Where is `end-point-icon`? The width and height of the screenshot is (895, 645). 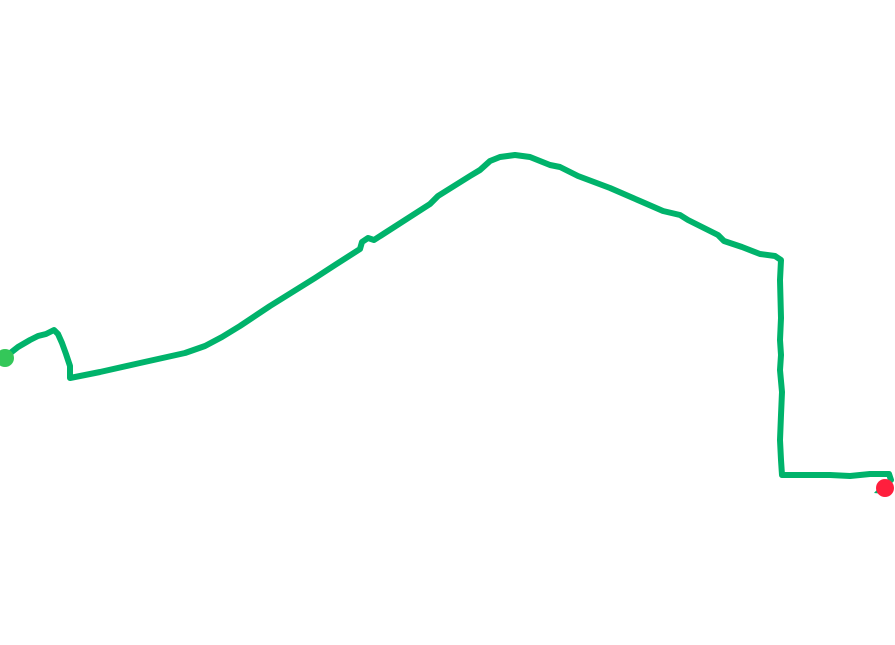
end-point-icon is located at coordinates (885, 488).